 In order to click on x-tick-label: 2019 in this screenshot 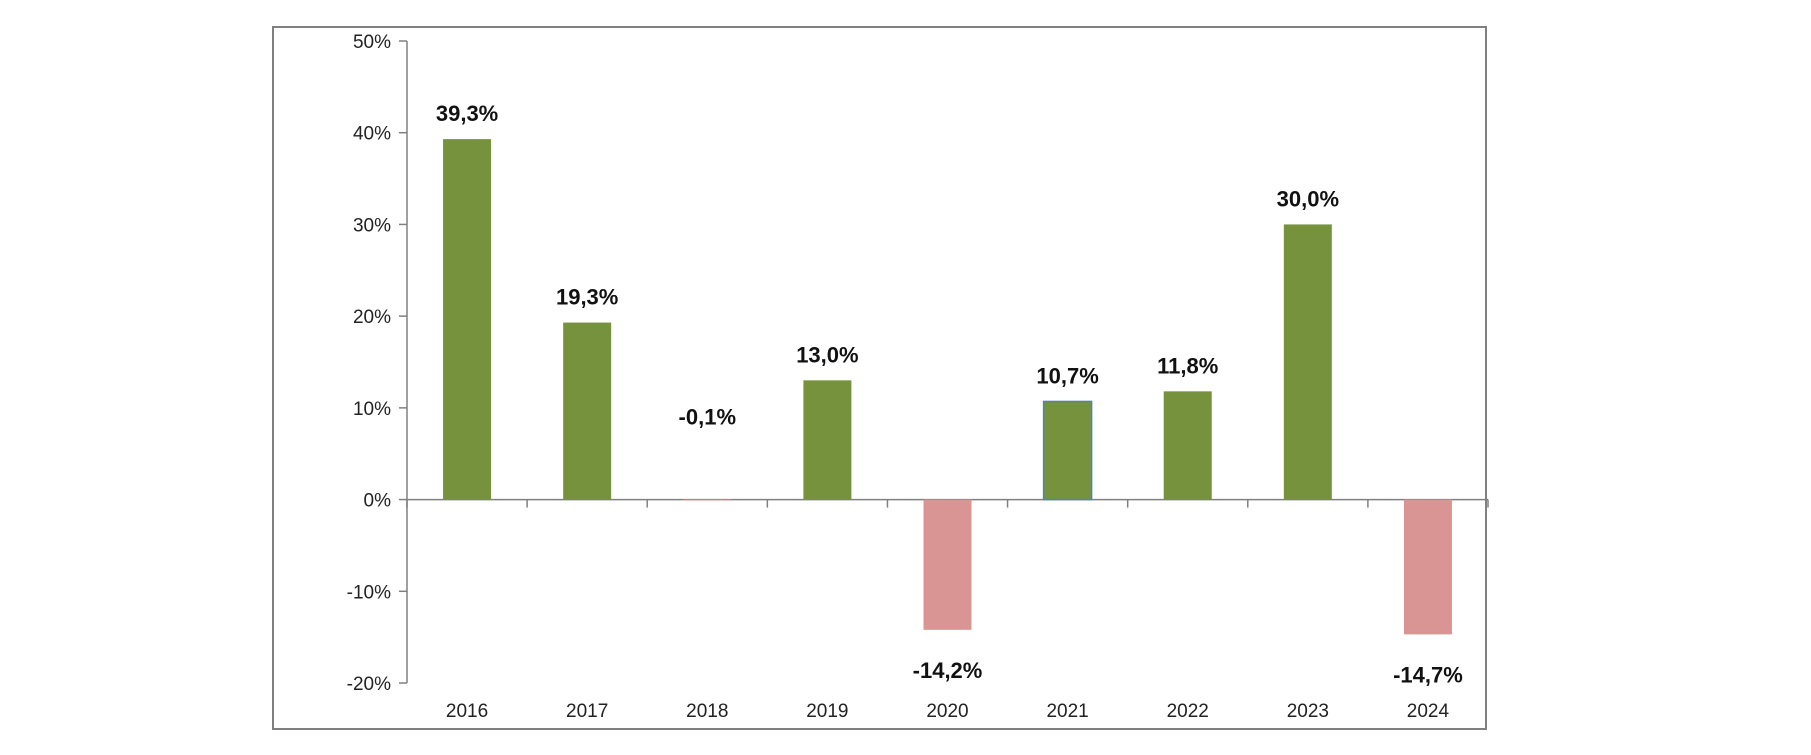, I will do `click(827, 711)`.